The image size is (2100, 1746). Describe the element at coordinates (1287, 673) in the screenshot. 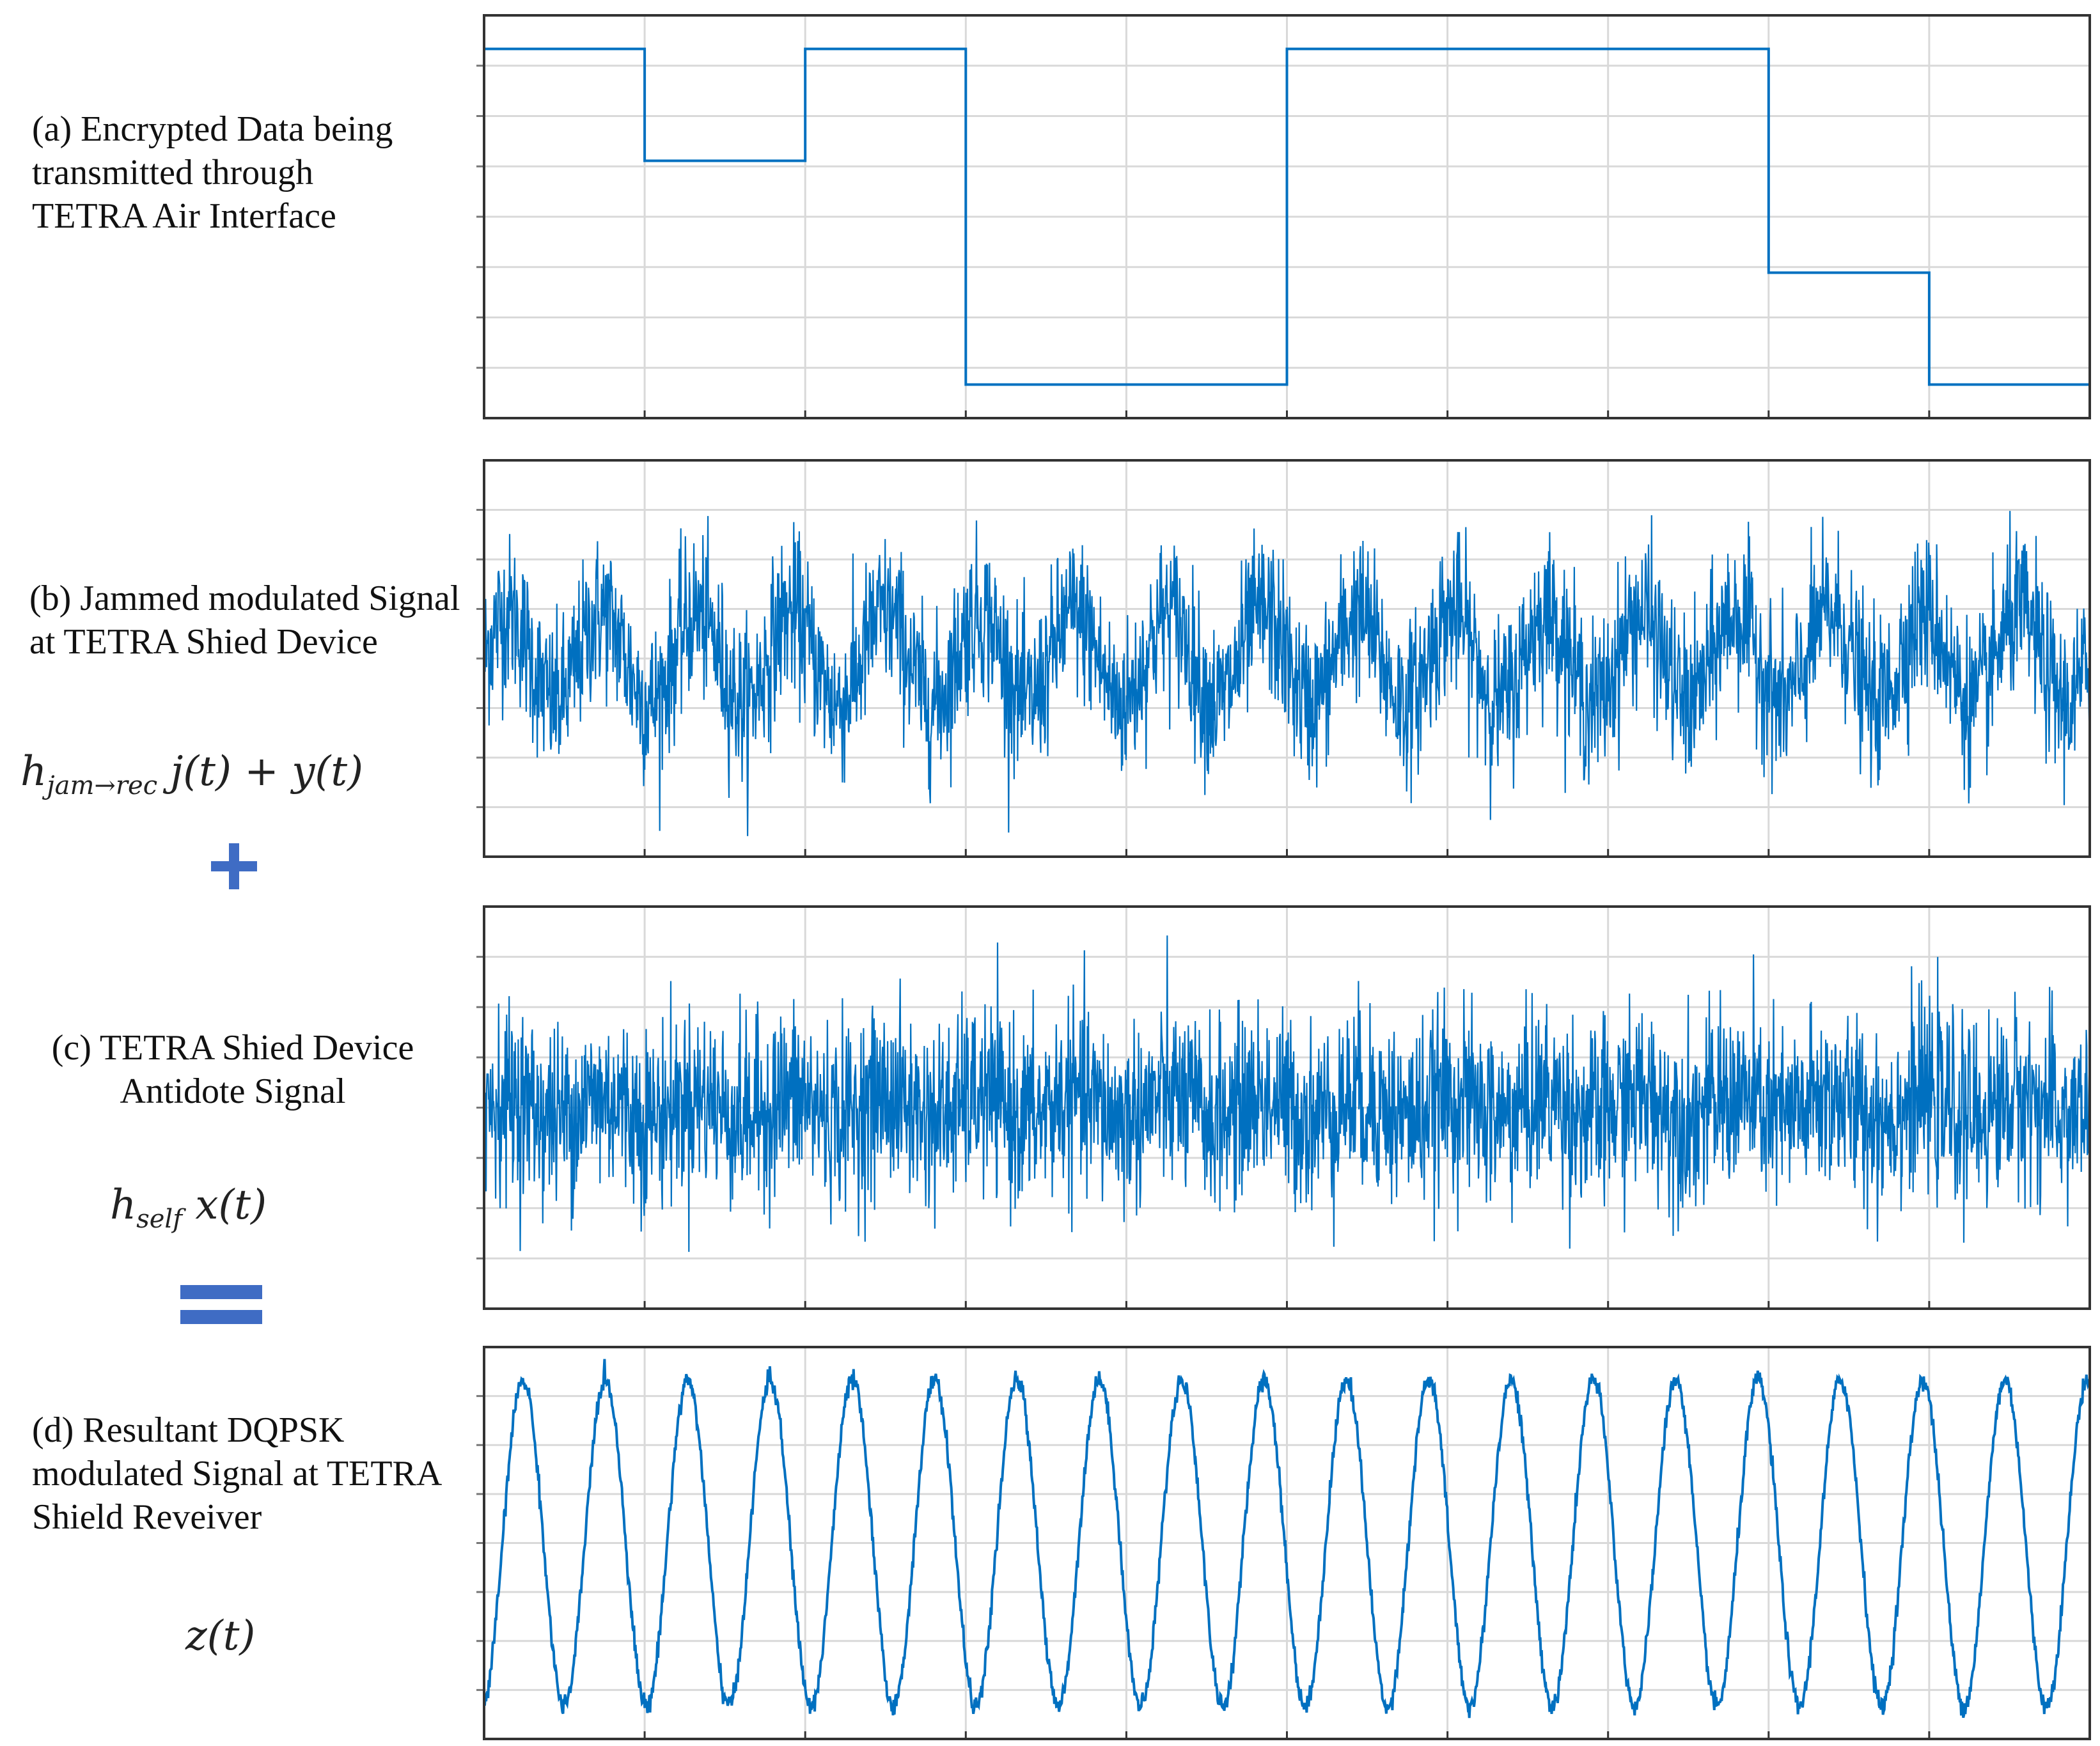

I see `panel-1-noise-series` at that location.